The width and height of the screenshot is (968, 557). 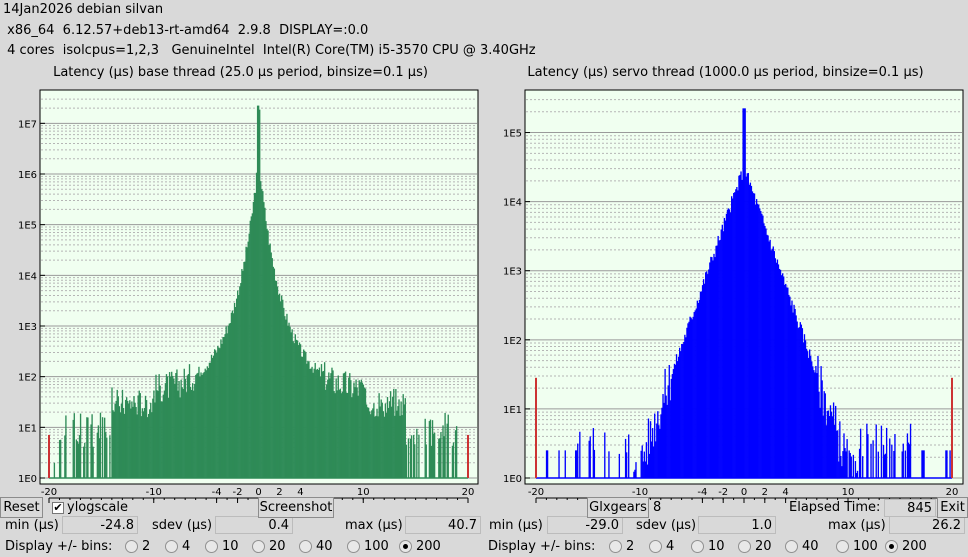 What do you see at coordinates (182, 525) in the screenshot?
I see `sdev-label: sdev (µs)` at bounding box center [182, 525].